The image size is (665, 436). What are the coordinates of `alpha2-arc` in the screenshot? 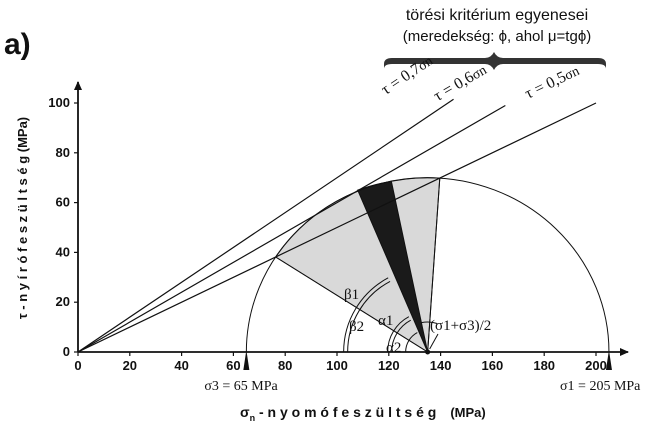 It's located at (411, 342).